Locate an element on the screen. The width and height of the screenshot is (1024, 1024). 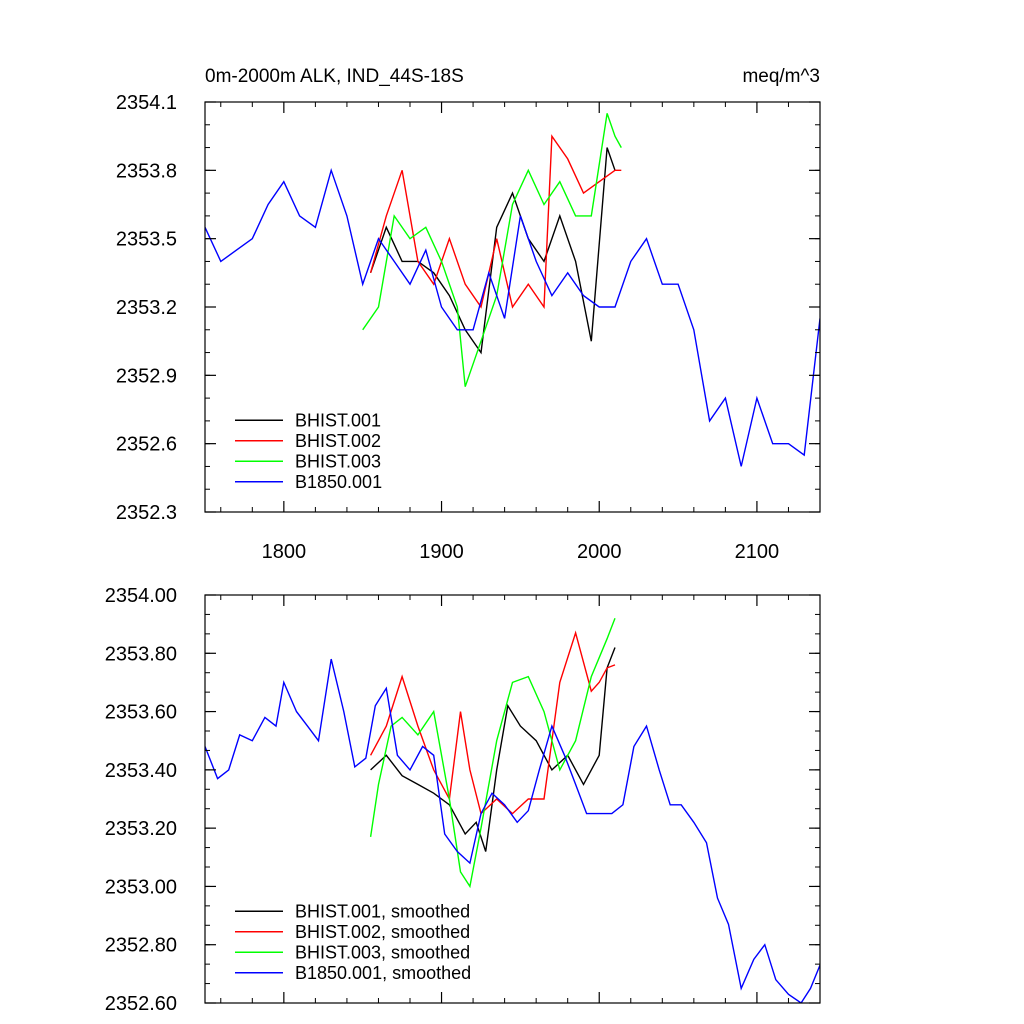
legend-label: B1850.001 is located at coordinates (338, 482).